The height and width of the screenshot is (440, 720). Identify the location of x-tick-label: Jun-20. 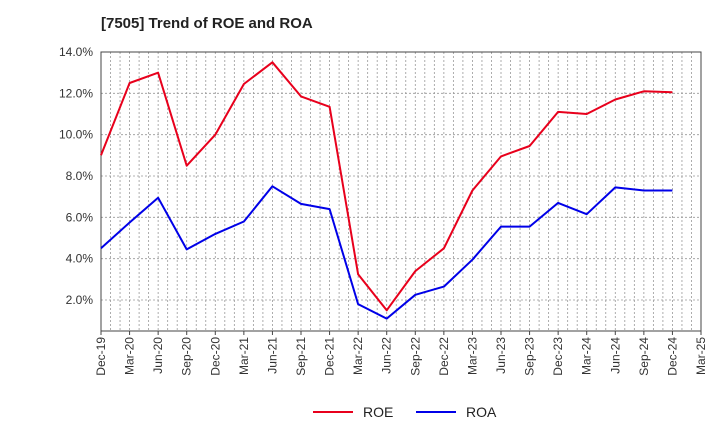
(158, 355).